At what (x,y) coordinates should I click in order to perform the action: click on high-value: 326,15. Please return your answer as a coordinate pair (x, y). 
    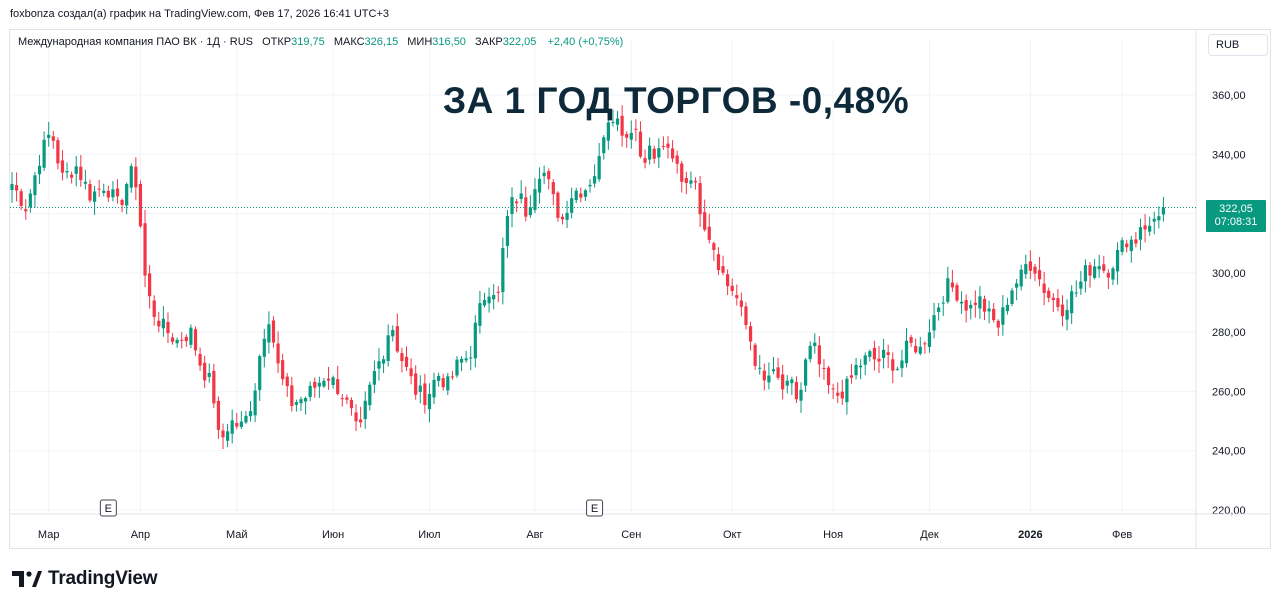
    Looking at the image, I should click on (381, 42).